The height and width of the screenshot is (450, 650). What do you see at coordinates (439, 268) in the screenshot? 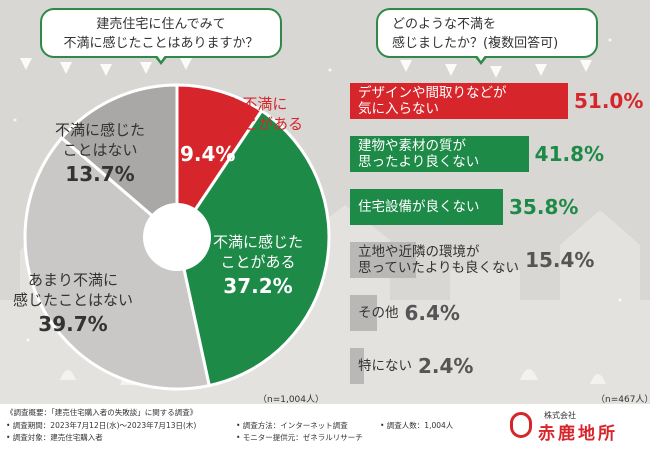
I see `bar-label-location-line2: 思っていたよりも良くない` at bounding box center [439, 268].